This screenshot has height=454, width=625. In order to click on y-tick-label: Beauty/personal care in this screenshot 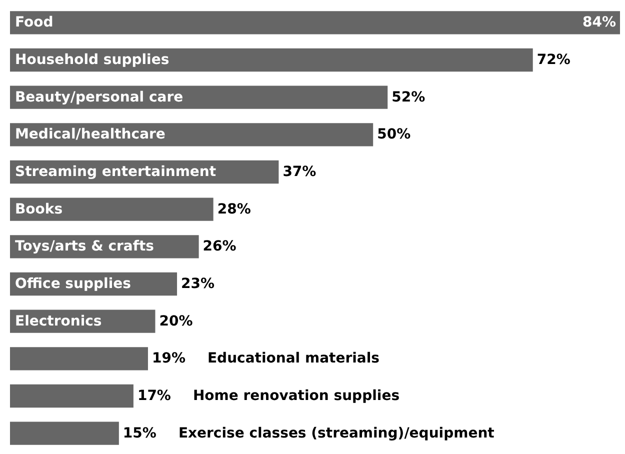, I will do `click(99, 97)`.